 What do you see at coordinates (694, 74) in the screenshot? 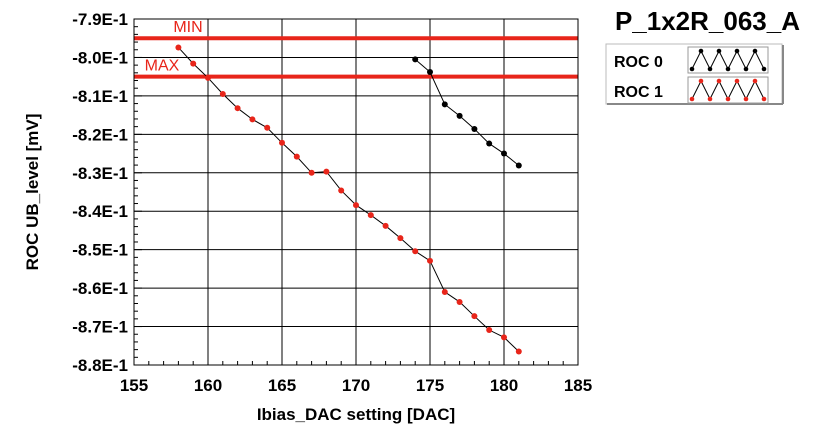
I see `legend: ROC 0 ROC 1` at bounding box center [694, 74].